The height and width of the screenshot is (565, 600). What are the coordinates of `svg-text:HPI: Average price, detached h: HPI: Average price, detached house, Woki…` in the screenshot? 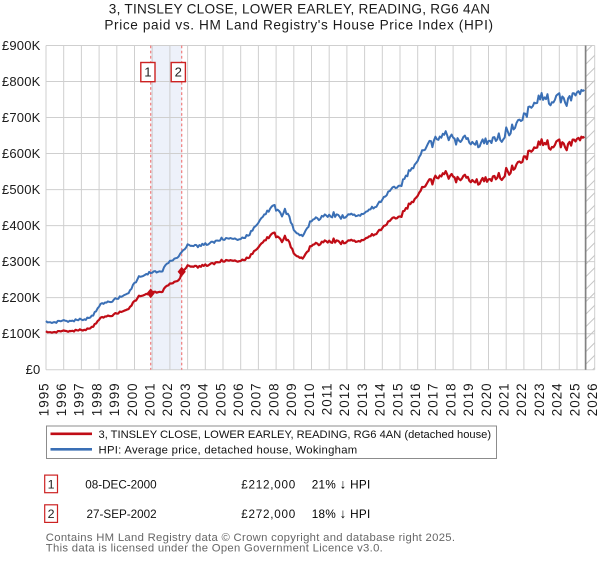 It's located at (228, 450).